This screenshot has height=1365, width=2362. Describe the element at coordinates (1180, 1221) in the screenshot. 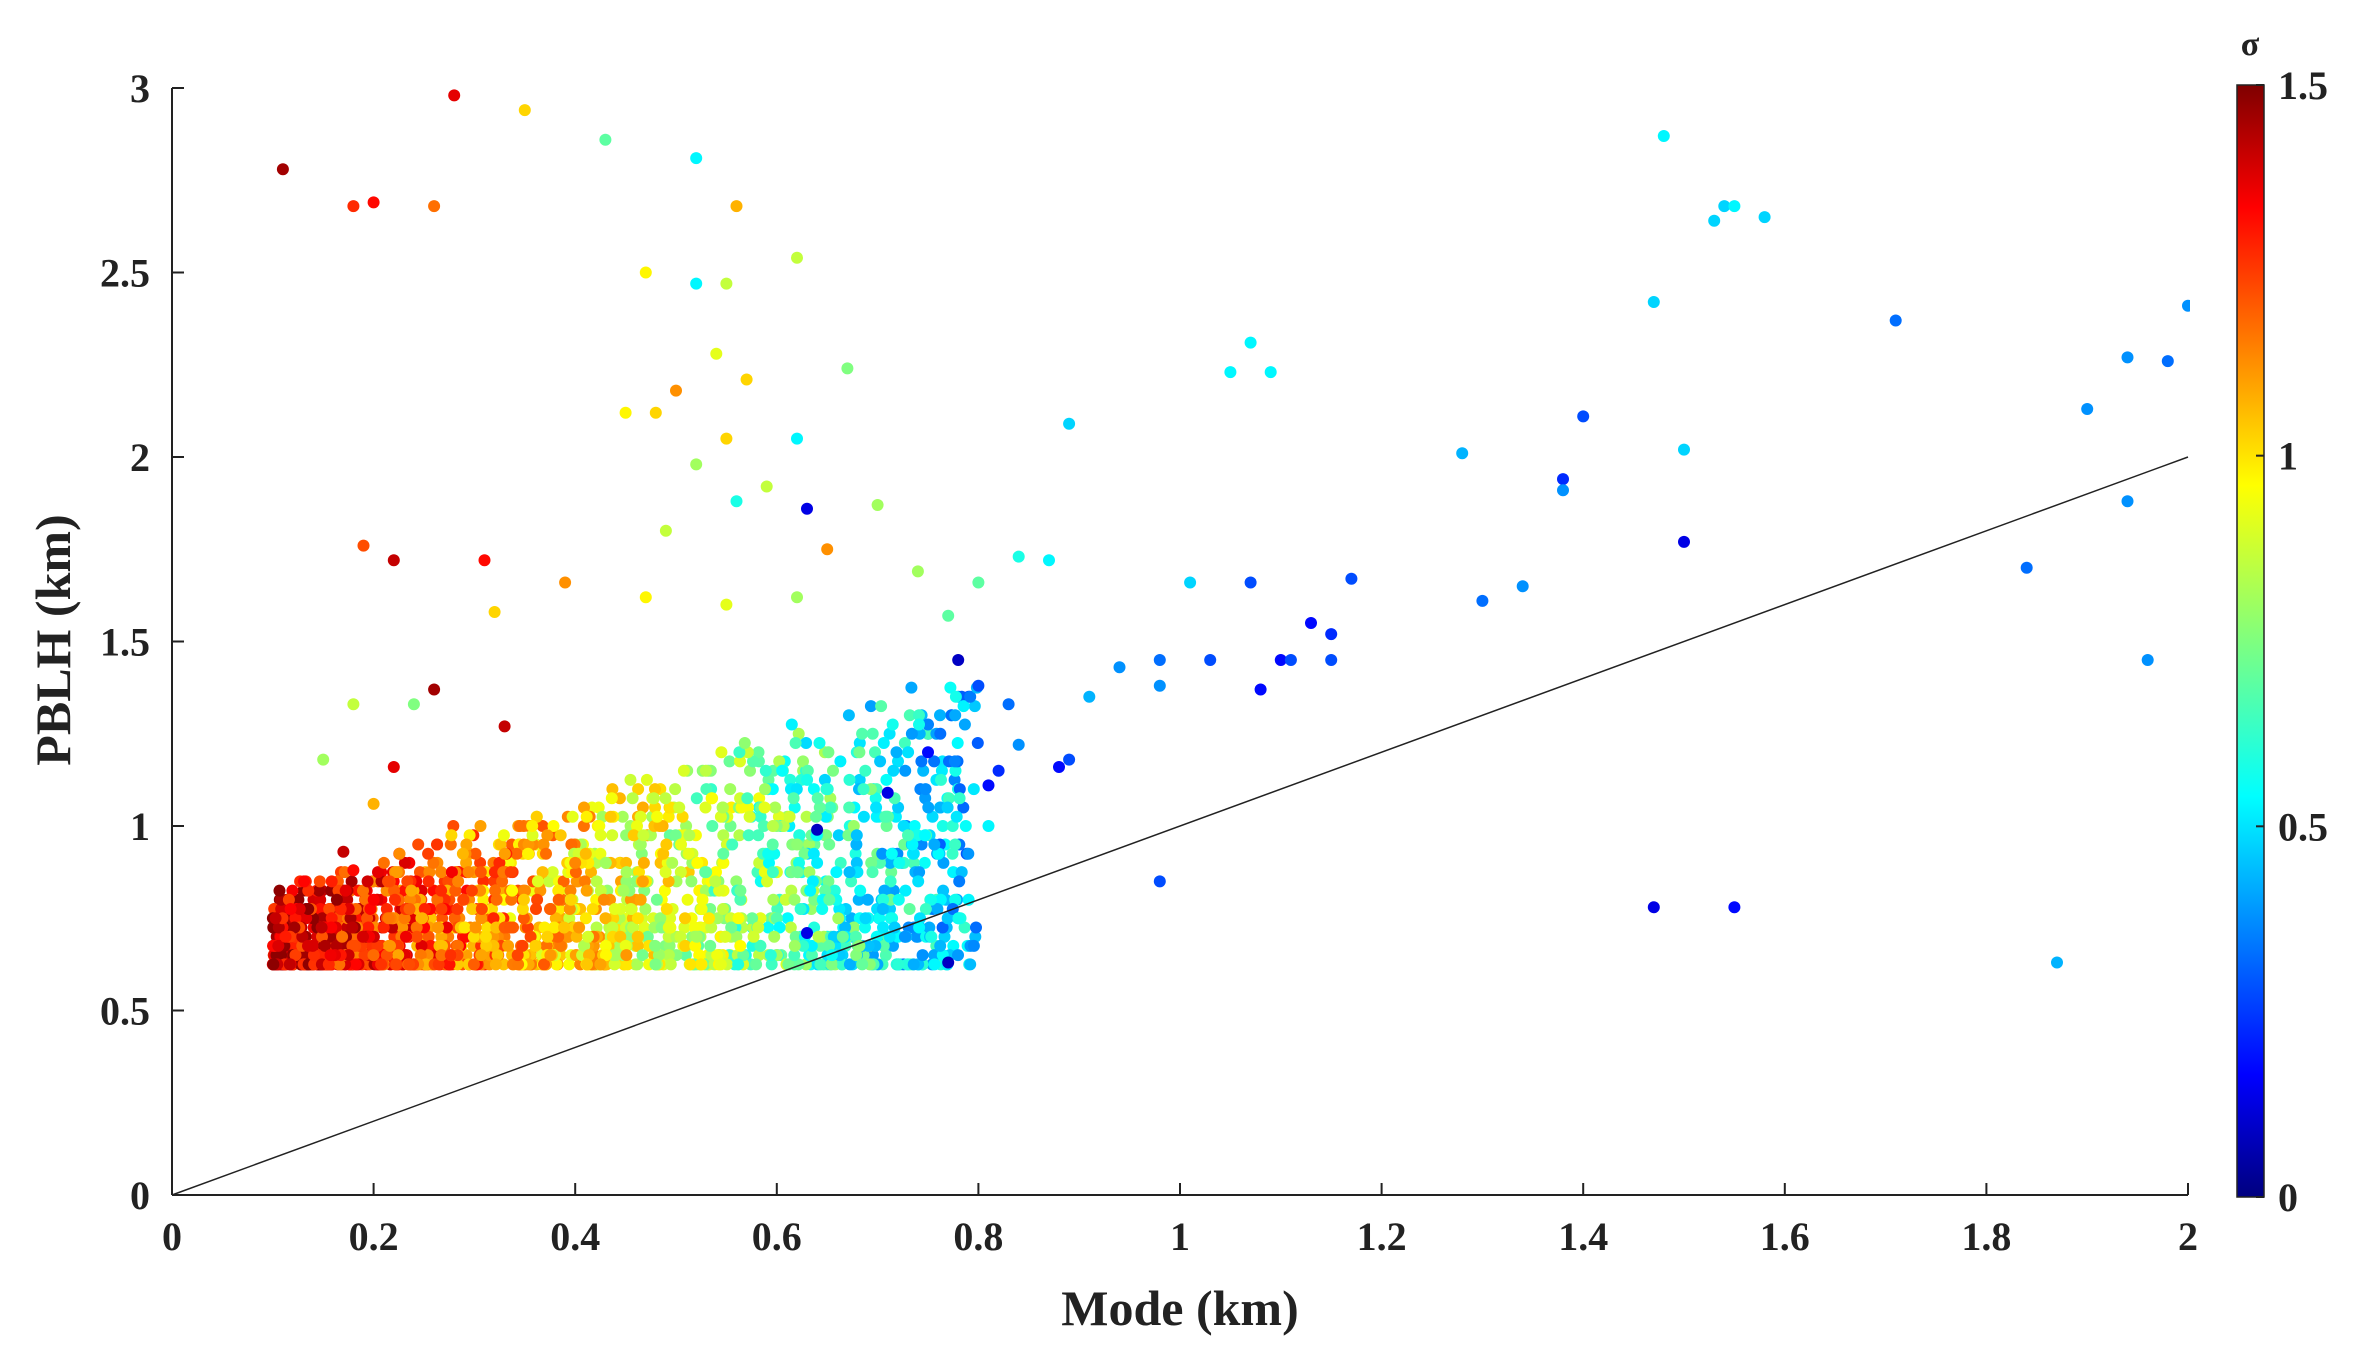

I see `x-axis-ticks: 0 0.2 0.4 0.6 0.8 1 1.2 1.4 1.6 1.8 2` at that location.